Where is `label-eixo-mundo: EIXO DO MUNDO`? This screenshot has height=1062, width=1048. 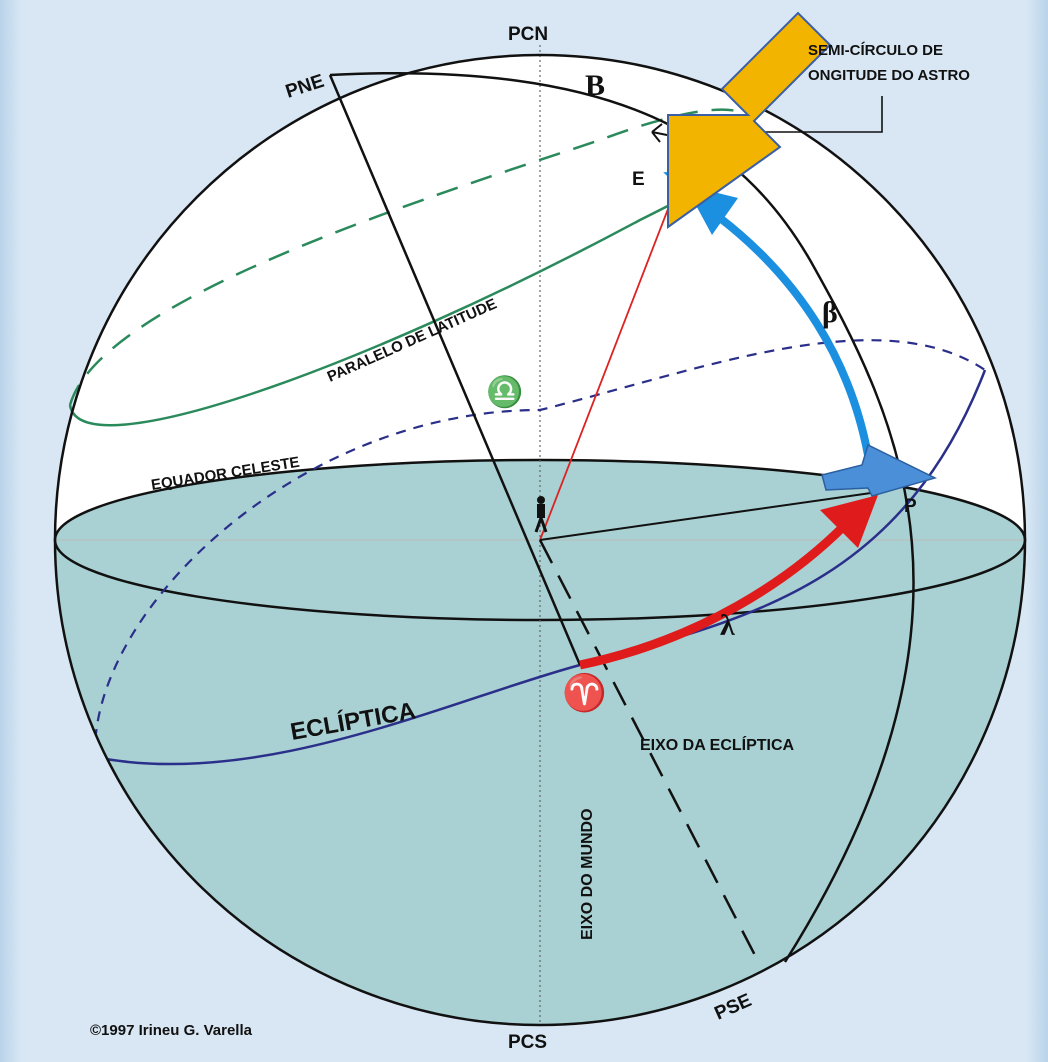 label-eixo-mundo: EIXO DO MUNDO is located at coordinates (587, 874).